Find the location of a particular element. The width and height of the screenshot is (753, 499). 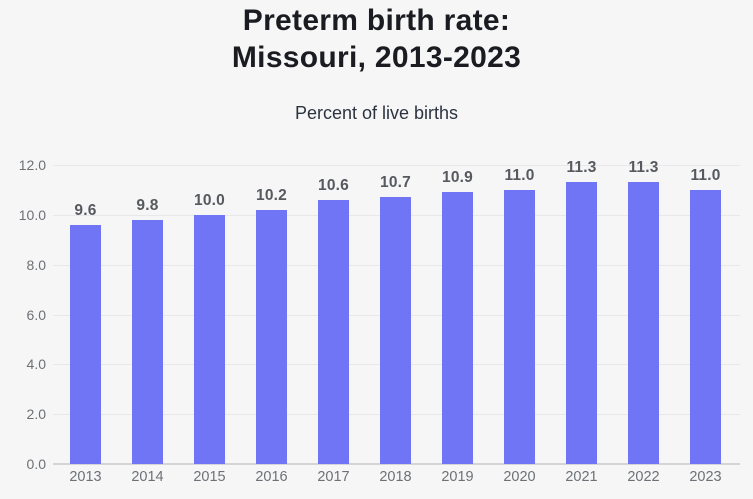

x-axis-line is located at coordinates (396, 464).